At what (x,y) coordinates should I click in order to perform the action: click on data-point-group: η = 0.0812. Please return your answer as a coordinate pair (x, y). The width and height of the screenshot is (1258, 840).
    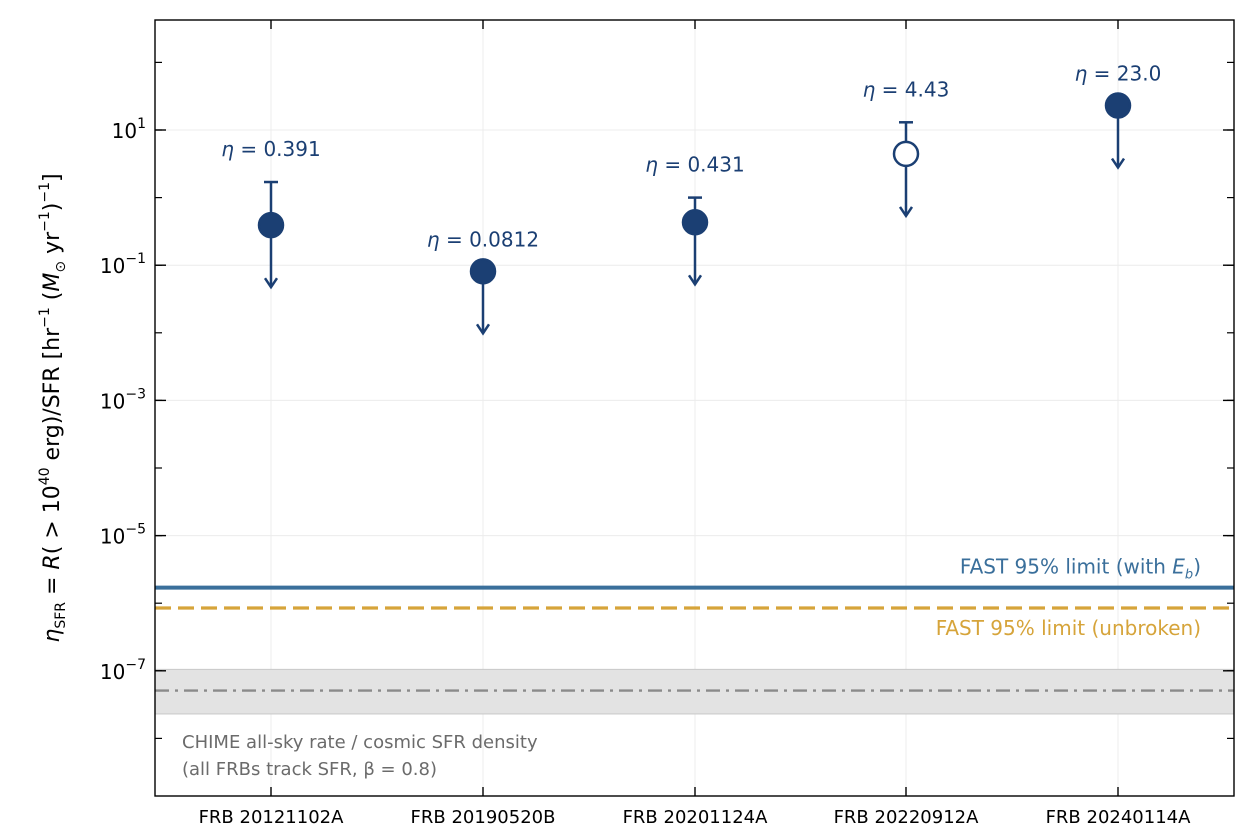
    Looking at the image, I should click on (483, 281).